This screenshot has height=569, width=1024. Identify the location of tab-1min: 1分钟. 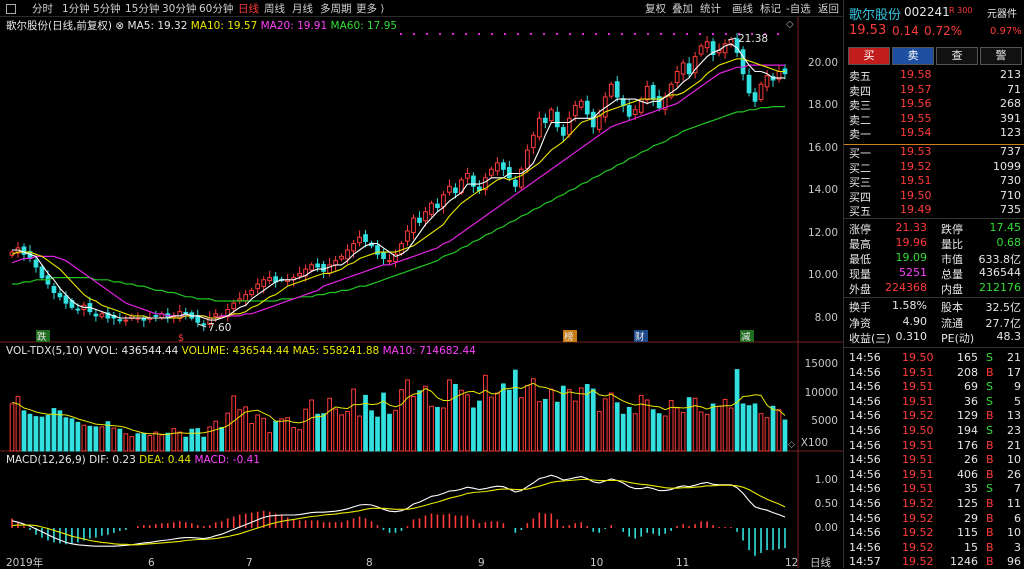
(76, 9).